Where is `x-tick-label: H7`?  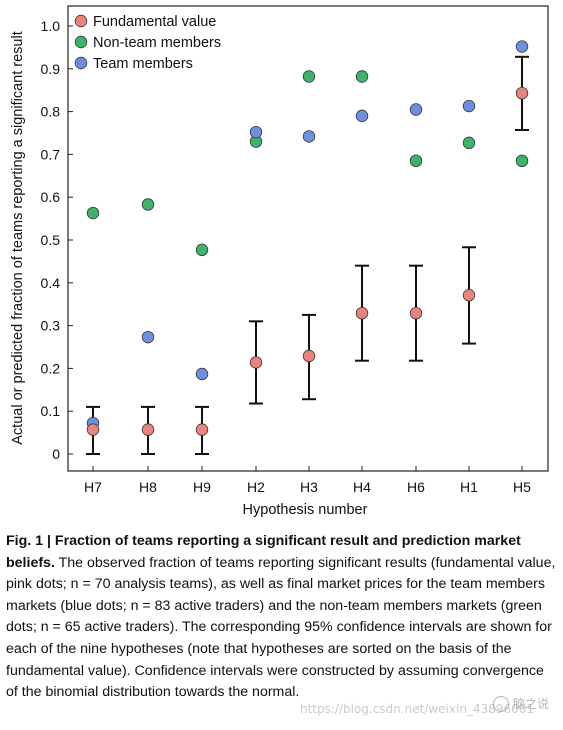 x-tick-label: H7 is located at coordinates (93, 487).